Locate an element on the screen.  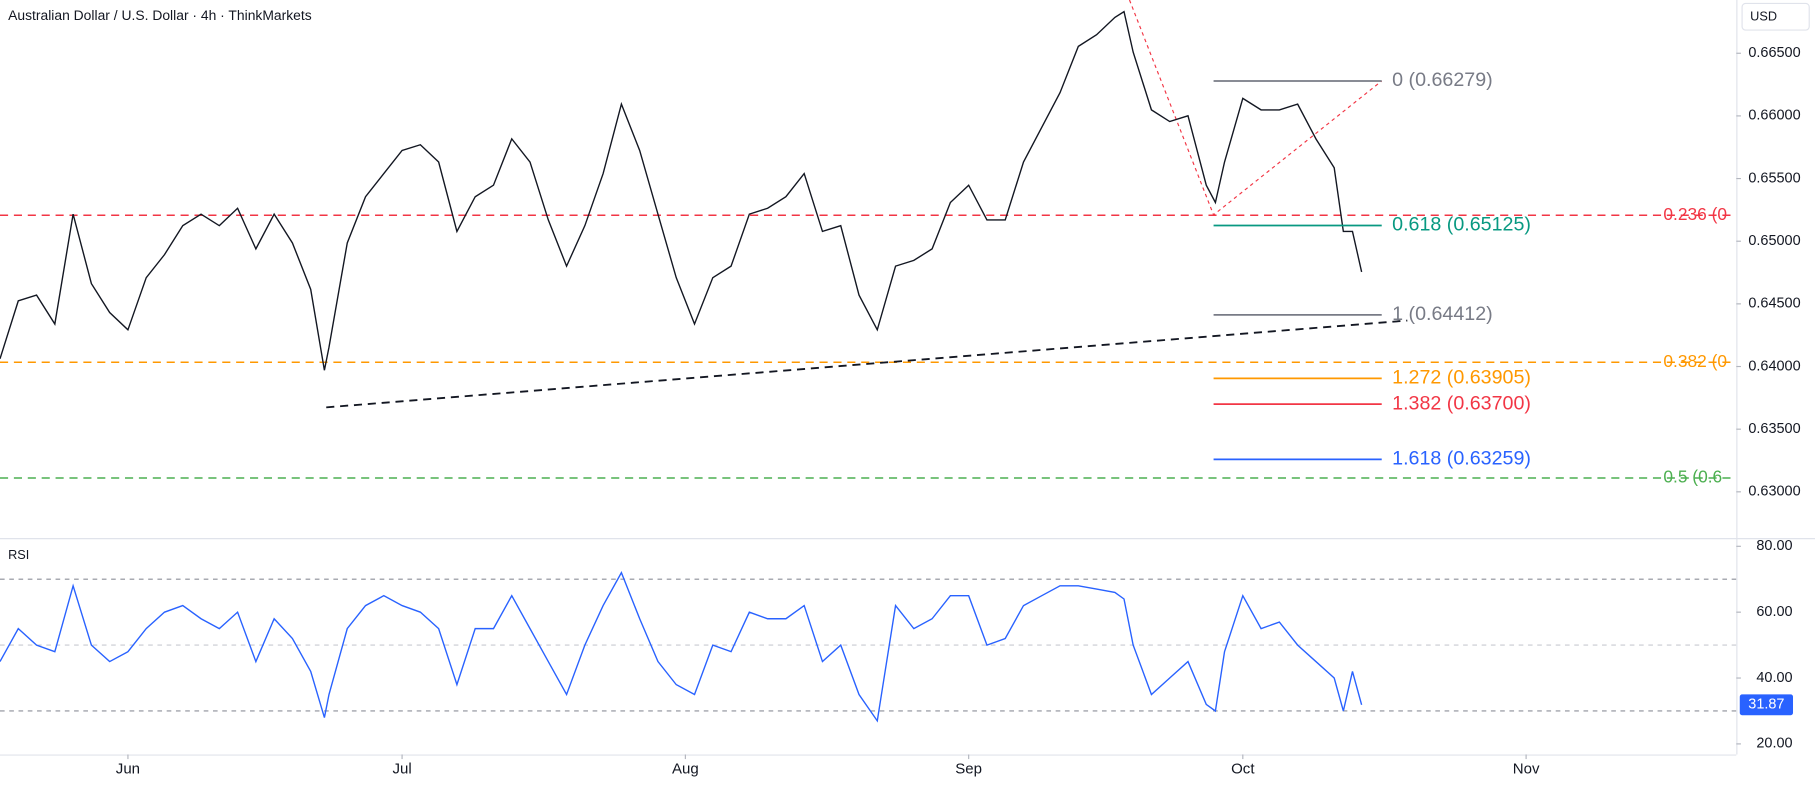
y-tick-label: 0.65500 is located at coordinates (1774, 178).